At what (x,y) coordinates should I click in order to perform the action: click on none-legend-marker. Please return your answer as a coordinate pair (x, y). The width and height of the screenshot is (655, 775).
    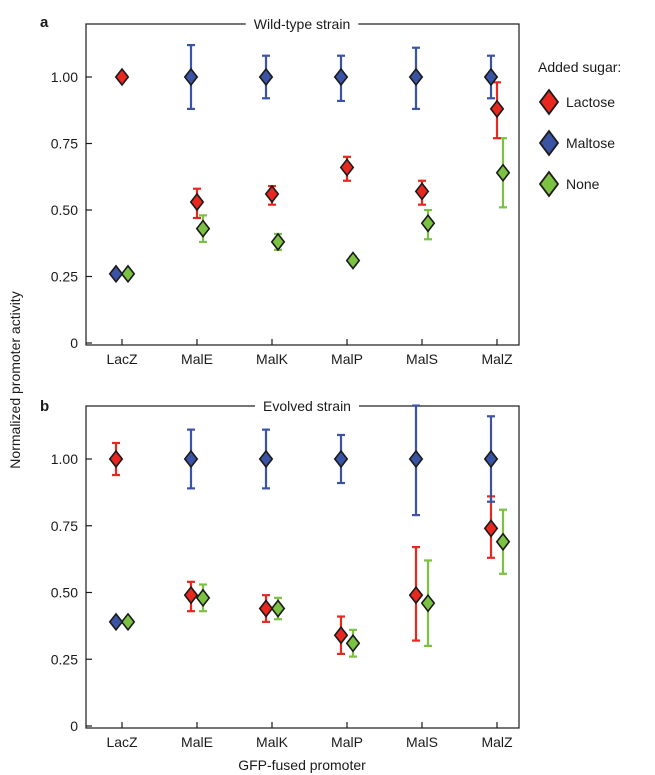
    Looking at the image, I should click on (549, 184).